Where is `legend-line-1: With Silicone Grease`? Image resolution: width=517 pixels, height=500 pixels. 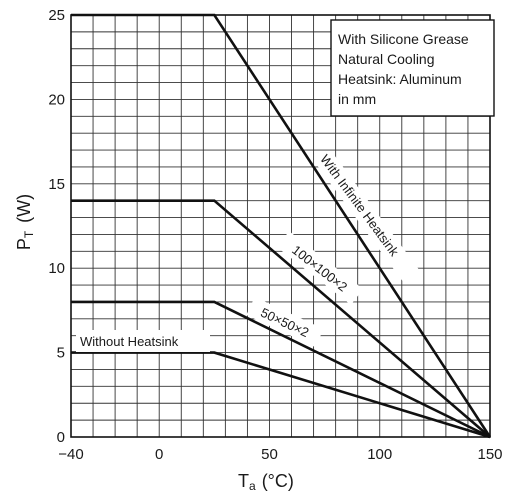 legend-line-1: With Silicone Grease is located at coordinates (403, 39).